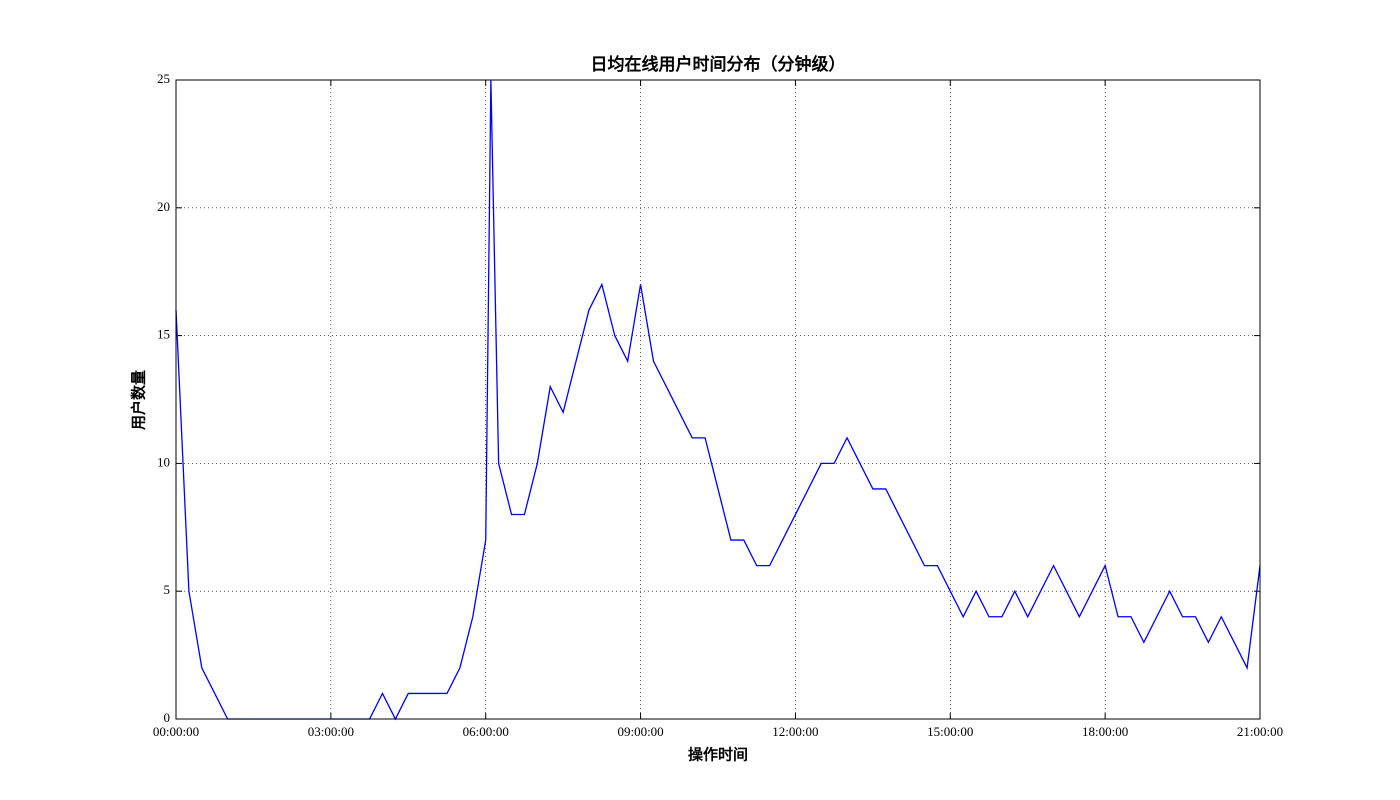 This screenshot has height=800, width=1400. Describe the element at coordinates (1260, 731) in the screenshot. I see `x-tick-label: 21:00:00` at that location.